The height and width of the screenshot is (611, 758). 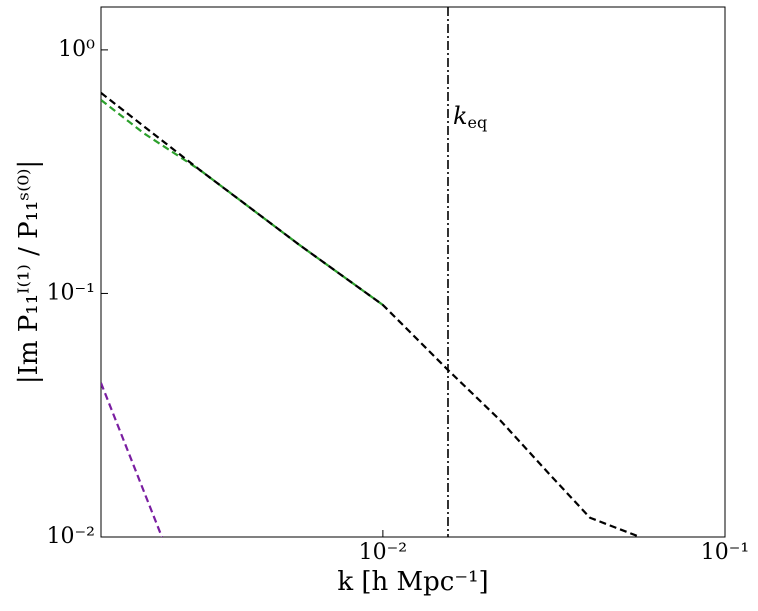 What do you see at coordinates (725, 552) in the screenshot?
I see `x-tick-label: 10⁻¹` at bounding box center [725, 552].